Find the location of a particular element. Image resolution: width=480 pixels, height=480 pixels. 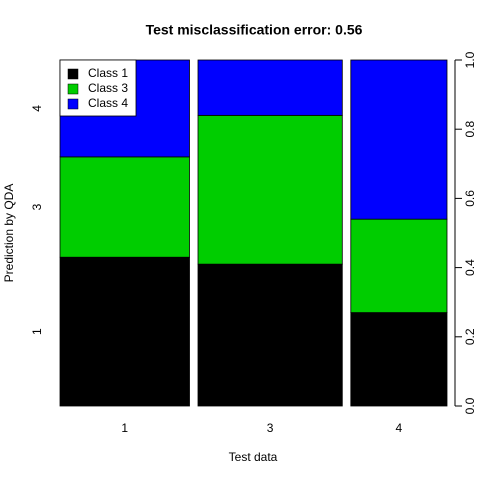

y2-tick-label: 0.8 is located at coordinates (470, 129).